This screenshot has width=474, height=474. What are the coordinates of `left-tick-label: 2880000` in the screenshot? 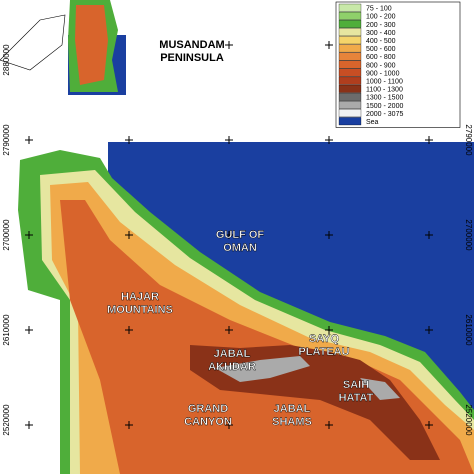 It's located at (6, 60).